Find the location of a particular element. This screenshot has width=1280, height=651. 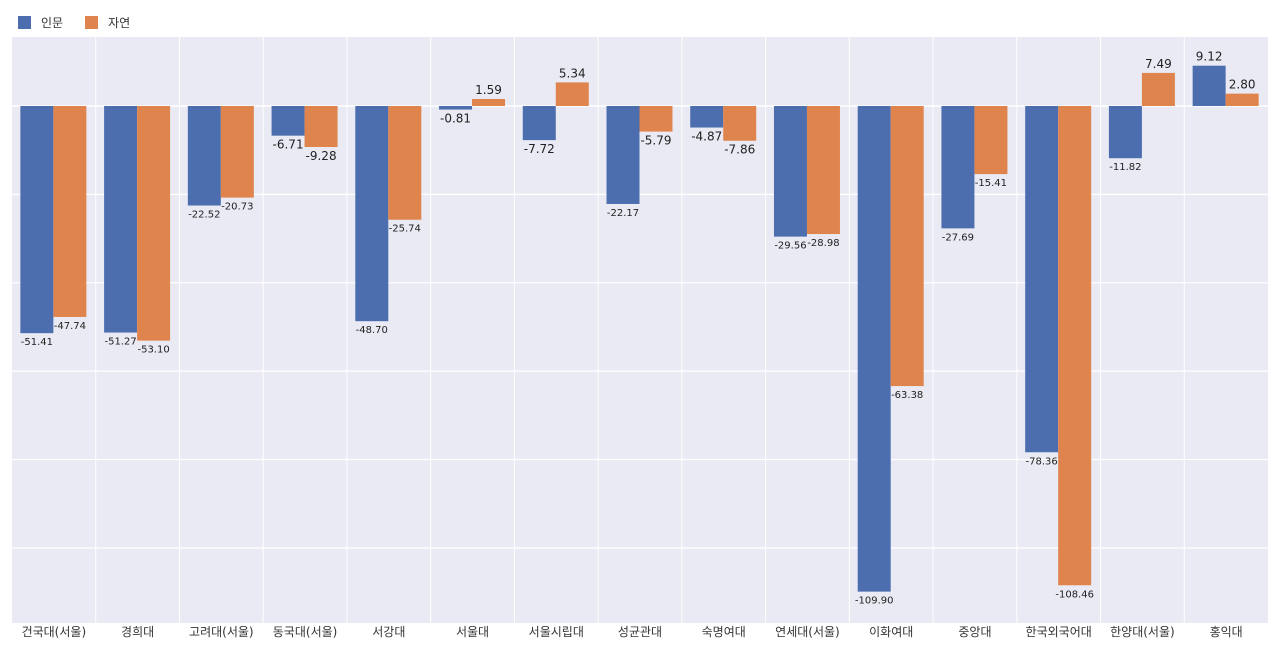

legend-label-humanities: 인문 is located at coordinates (52, 23).